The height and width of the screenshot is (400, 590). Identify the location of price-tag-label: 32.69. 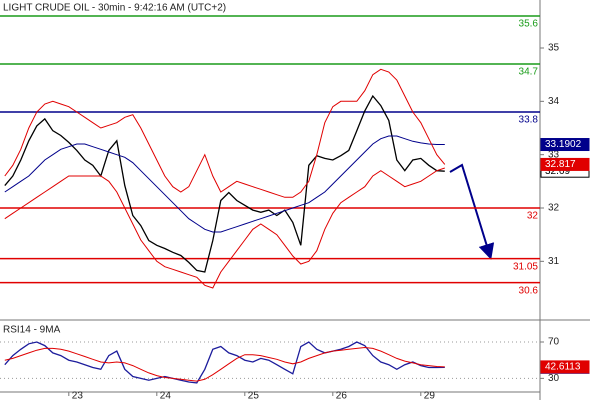
(557, 171).